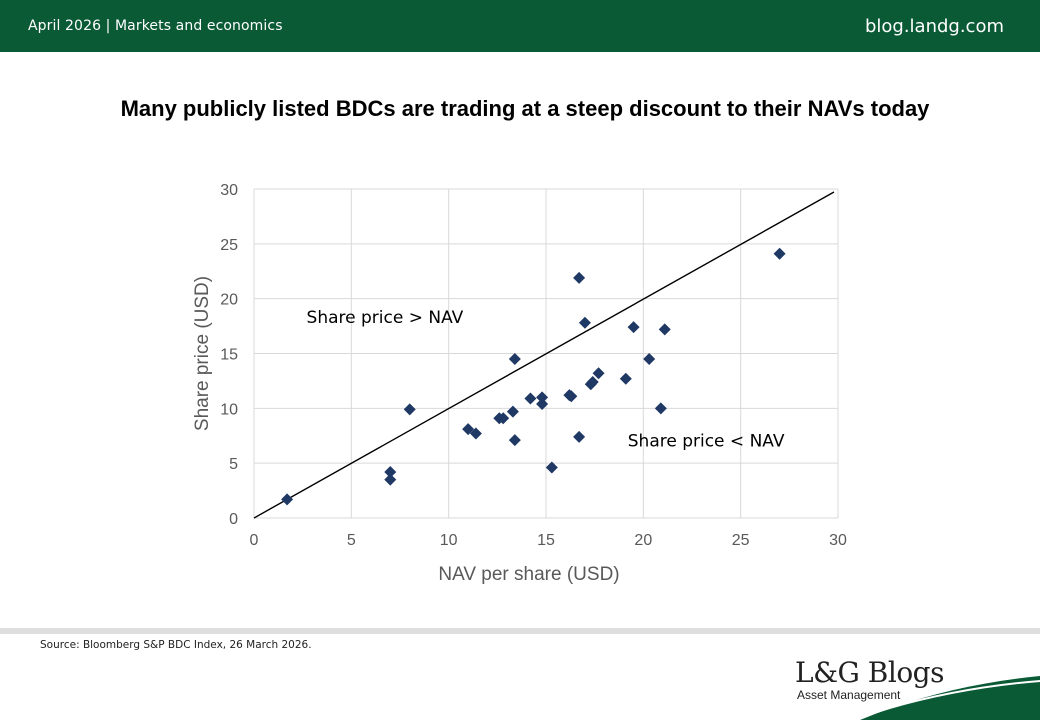 This screenshot has width=1040, height=720. I want to click on lg-blogs-logo: L&G Blogs, so click(869, 672).